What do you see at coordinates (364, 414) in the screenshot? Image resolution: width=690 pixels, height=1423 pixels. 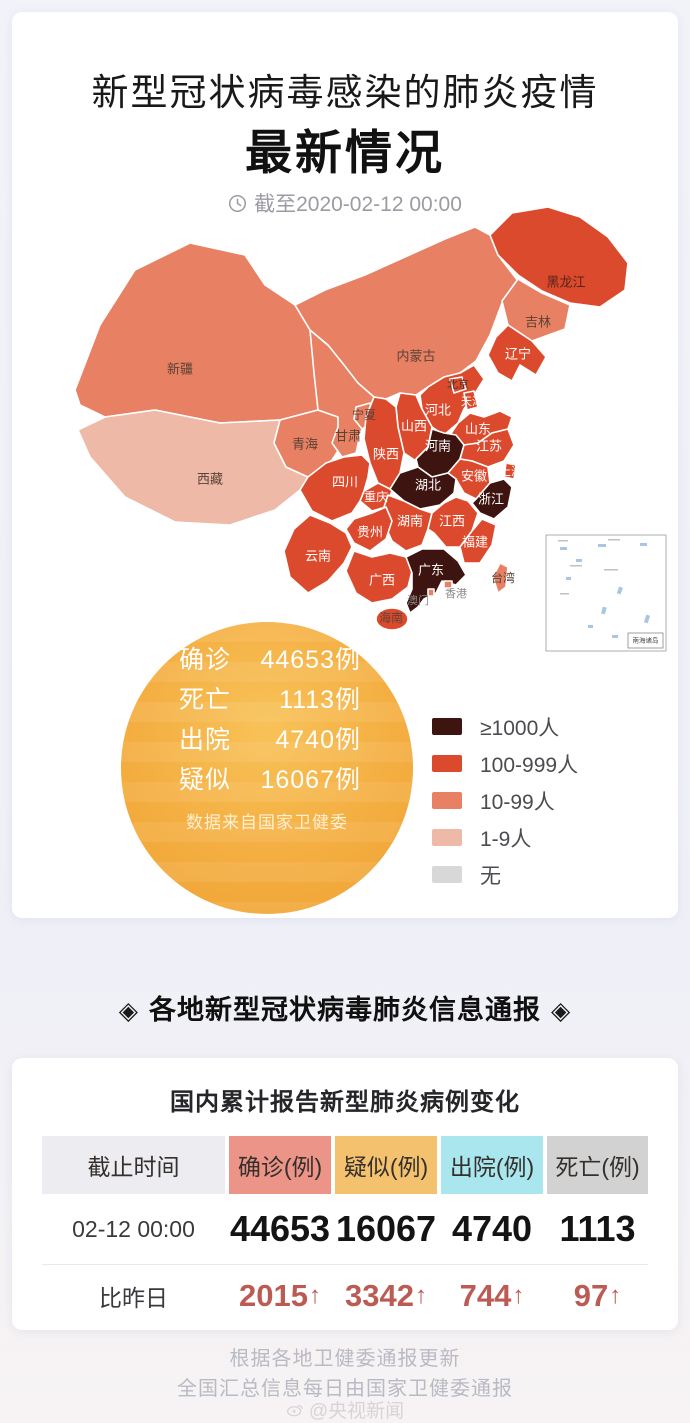 I see `province-label: 宁夏` at bounding box center [364, 414].